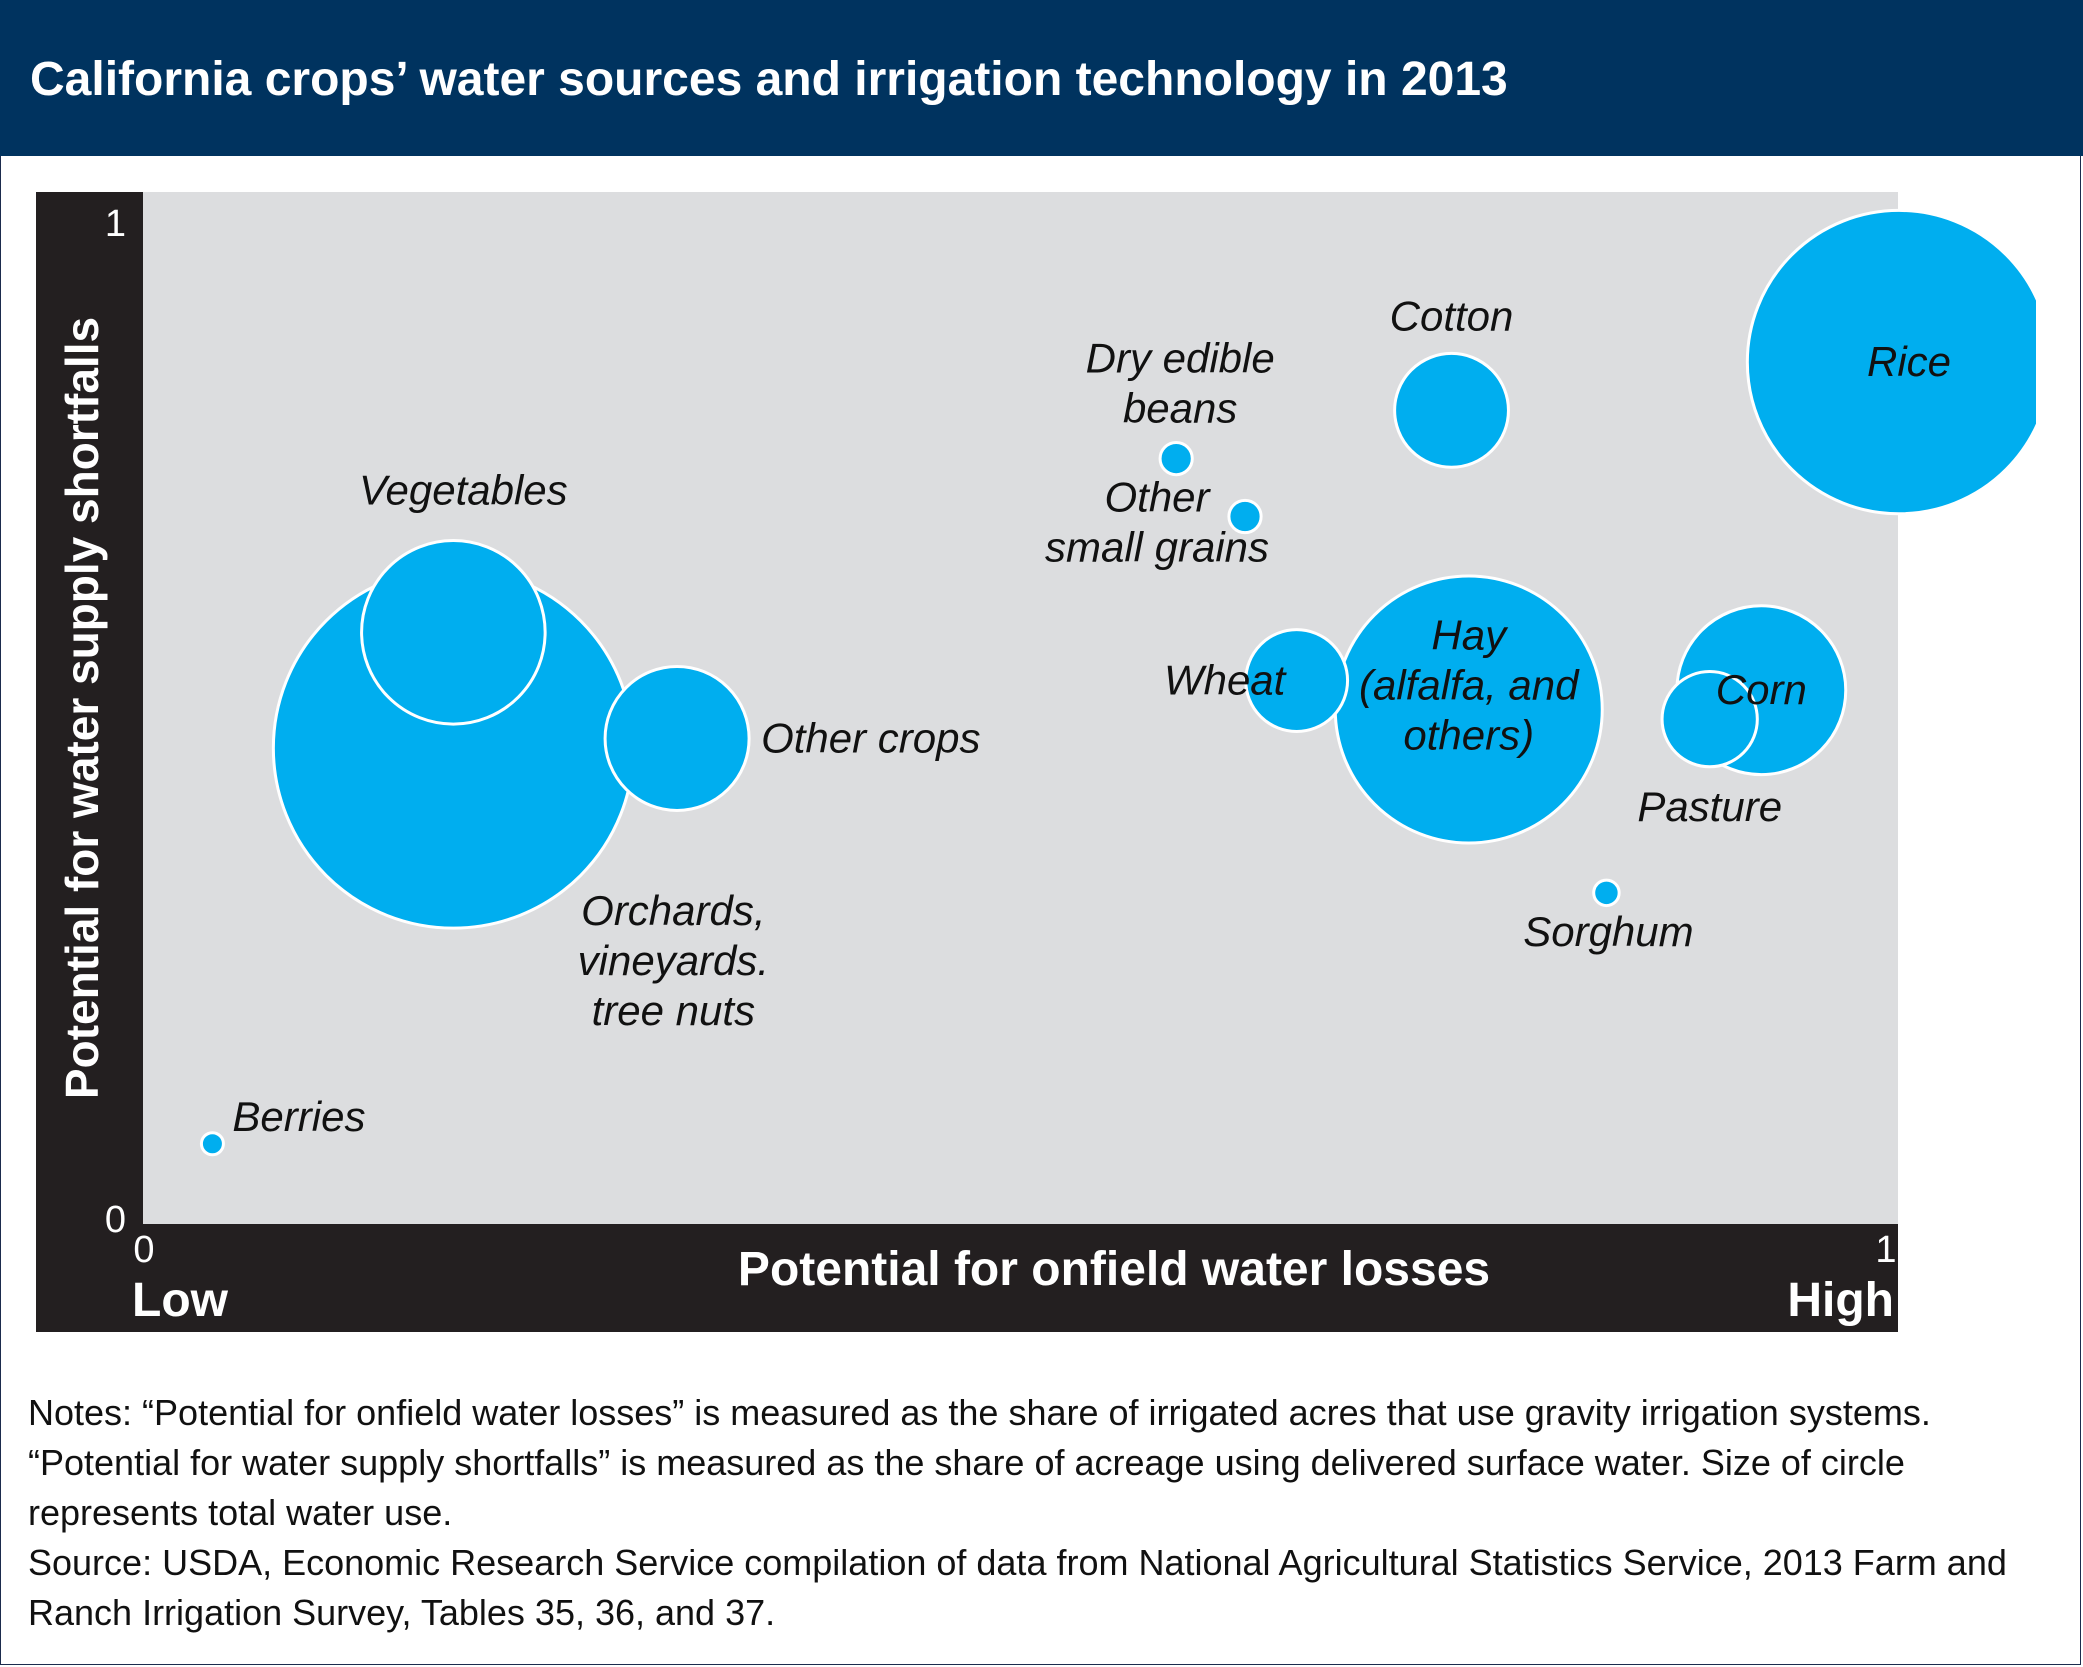 This screenshot has height=1667, width=2083. Describe the element at coordinates (1226, 680) in the screenshot. I see `bubble-label-wheat: Wheat` at that location.